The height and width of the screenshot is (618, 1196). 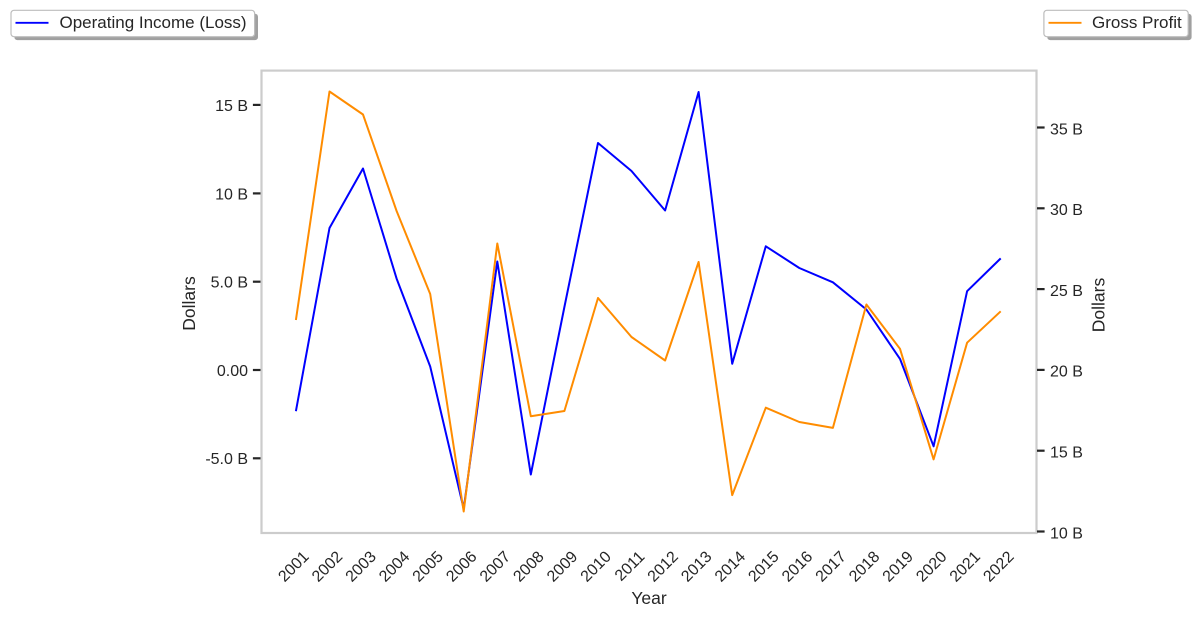 What do you see at coordinates (229, 283) in the screenshot?
I see `svg-text: 5.0 B` at bounding box center [229, 283].